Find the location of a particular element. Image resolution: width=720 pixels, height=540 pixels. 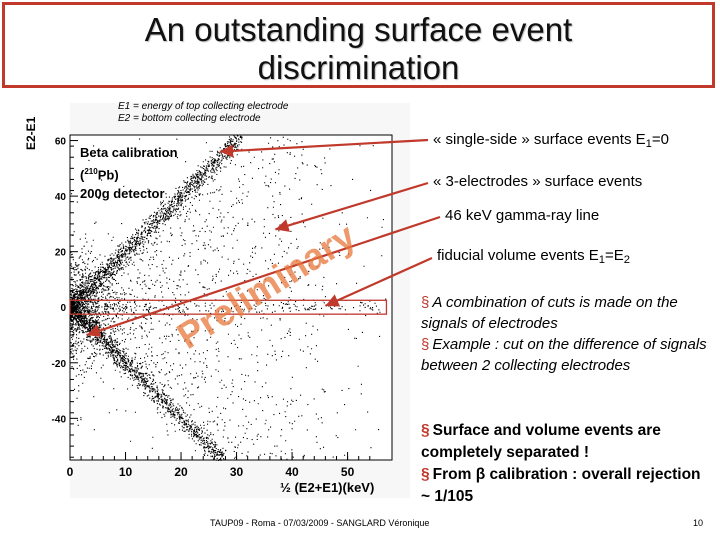

y-tick-label: 40 is located at coordinates (61, 197).